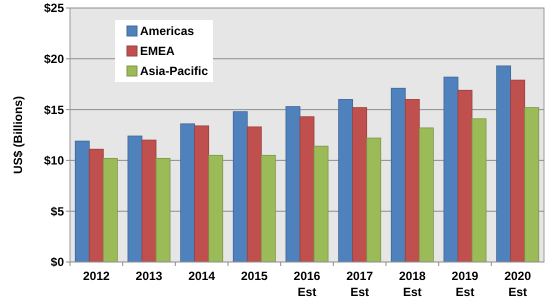 The image size is (550, 308). Describe the element at coordinates (18, 135) in the screenshot. I see `y-axis-title: US$ (Billions)` at that location.